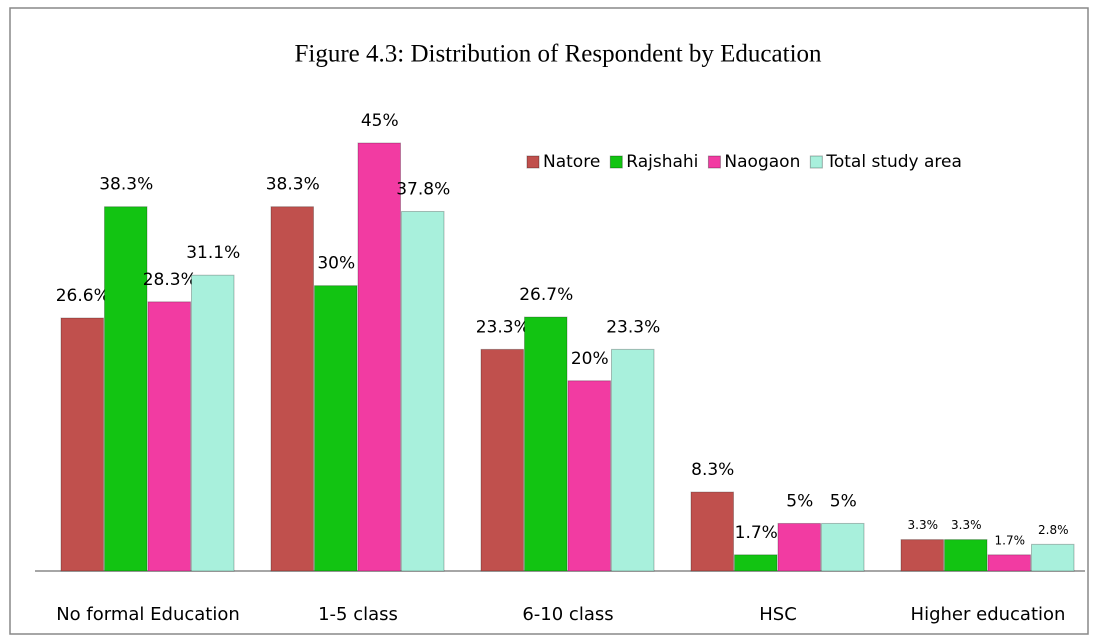 Image resolution: width=1099 pixels, height=643 pixels. Describe the element at coordinates (423, 189) in the screenshot. I see `value-label: 37.8%` at that location.